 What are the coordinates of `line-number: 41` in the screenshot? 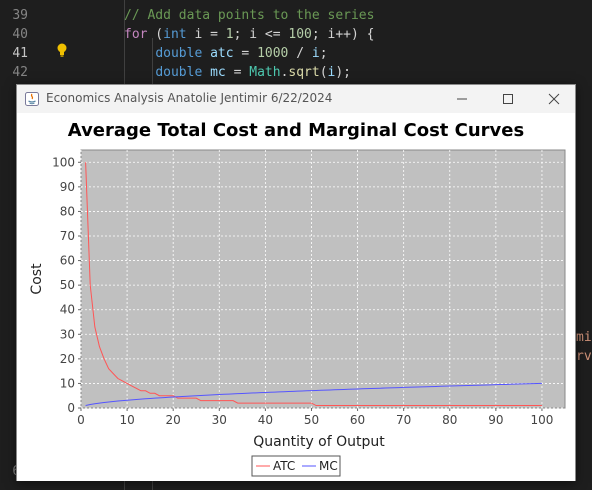 It's located at (20, 53).